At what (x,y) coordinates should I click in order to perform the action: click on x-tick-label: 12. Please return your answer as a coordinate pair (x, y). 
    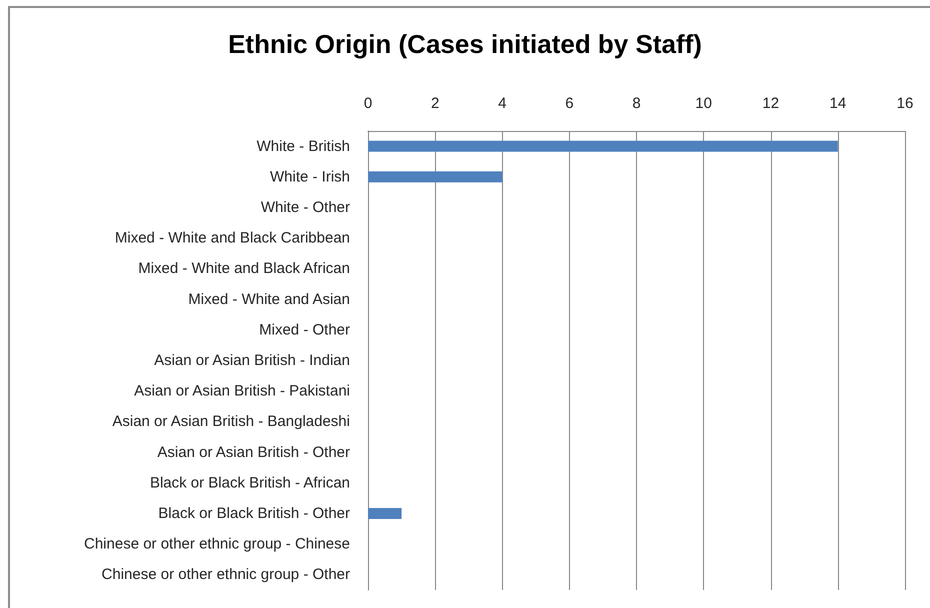
    Looking at the image, I should click on (771, 103).